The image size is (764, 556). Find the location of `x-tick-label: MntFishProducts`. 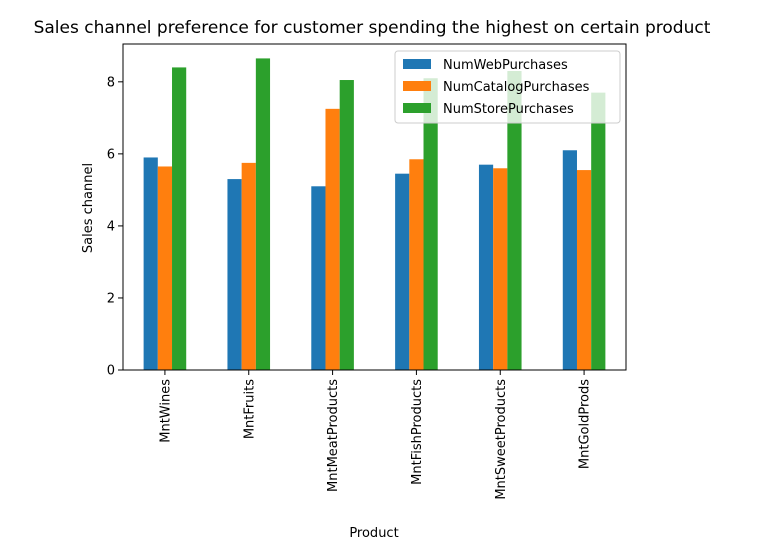

x-tick-label: MntFishProducts is located at coordinates (417, 432).